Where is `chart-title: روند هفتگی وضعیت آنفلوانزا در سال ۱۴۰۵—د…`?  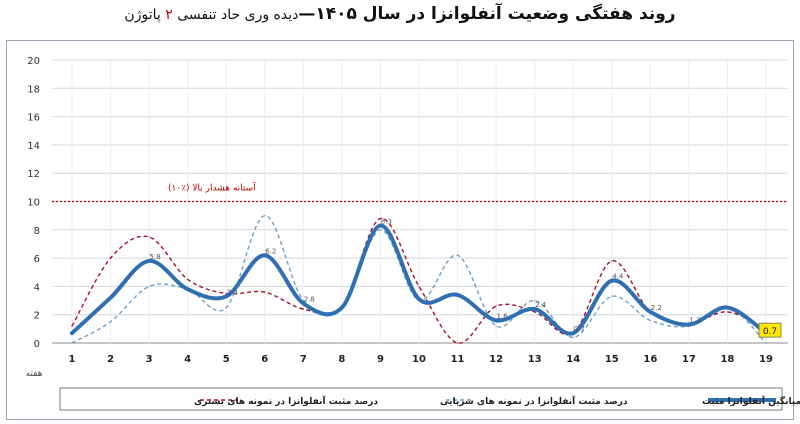 chart-title: روند هفتگی وضعیت آنفلوانزا در سال ۱۴۰۵—د… is located at coordinates (400, 14).